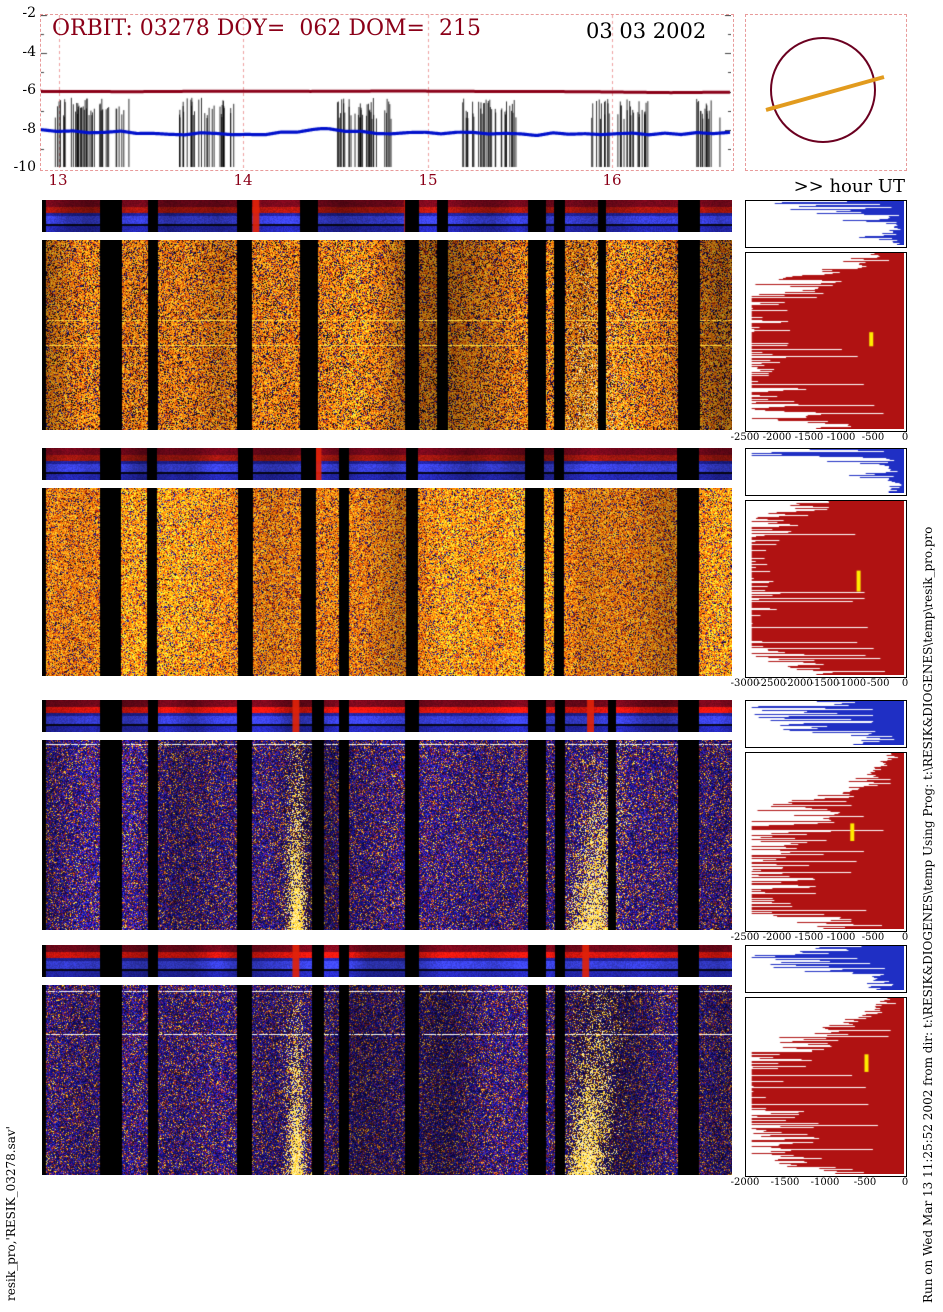  Describe the element at coordinates (849, 186) in the screenshot. I see `hour-ut-label: >> hour UT` at that location.